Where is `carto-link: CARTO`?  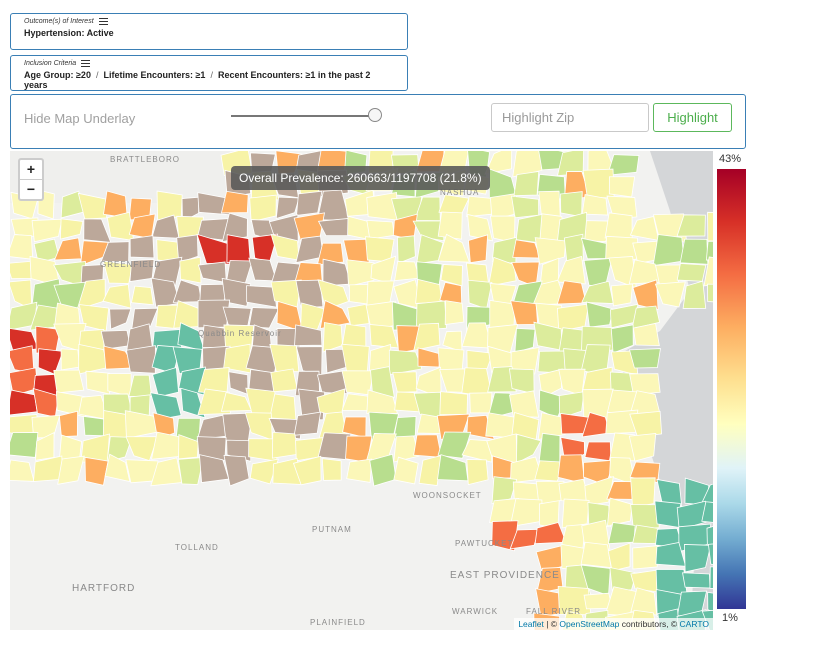 carto-link: CARTO is located at coordinates (694, 624).